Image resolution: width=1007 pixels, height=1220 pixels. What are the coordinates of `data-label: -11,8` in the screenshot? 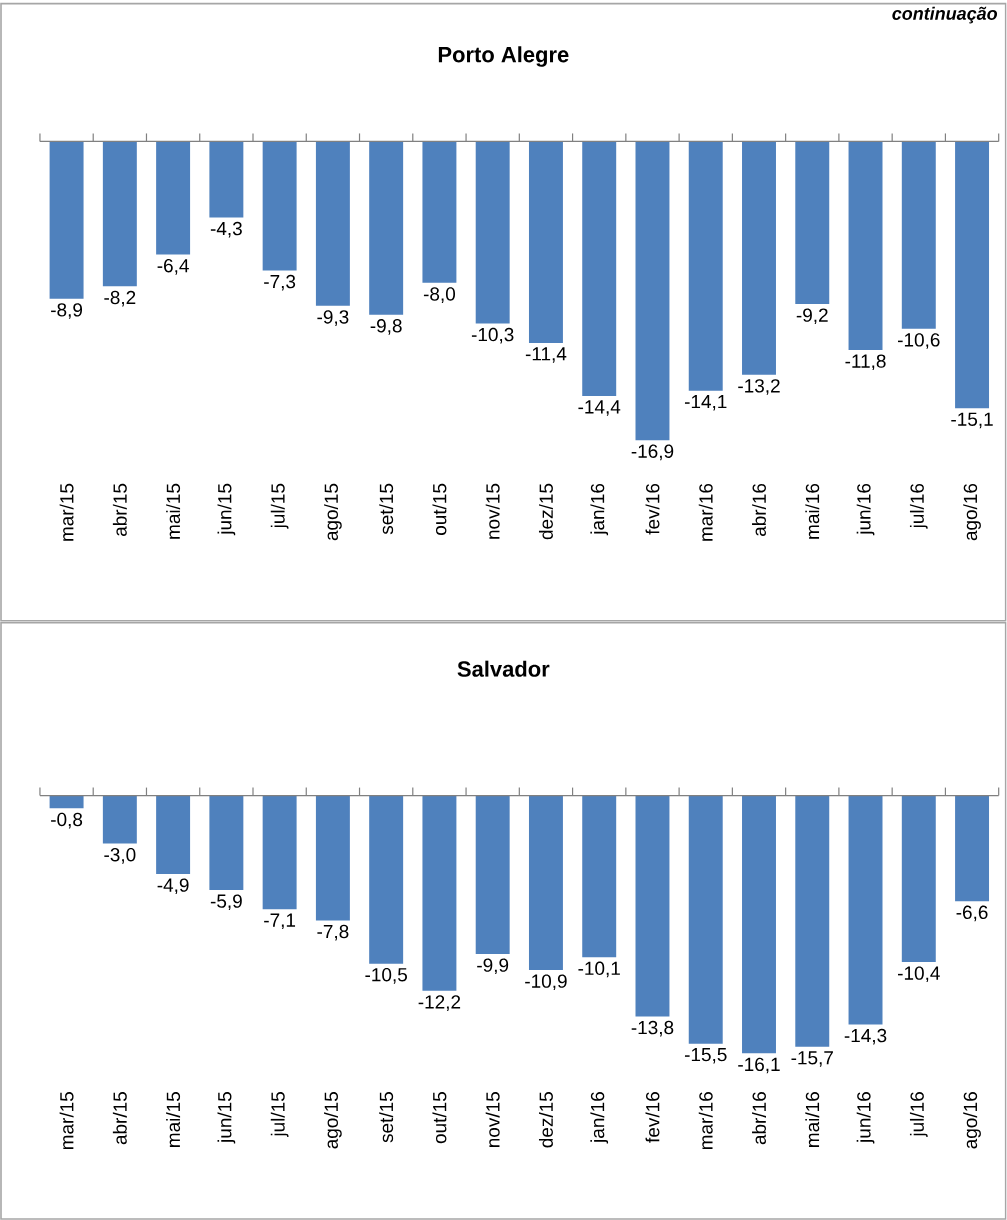 It's located at (865, 362).